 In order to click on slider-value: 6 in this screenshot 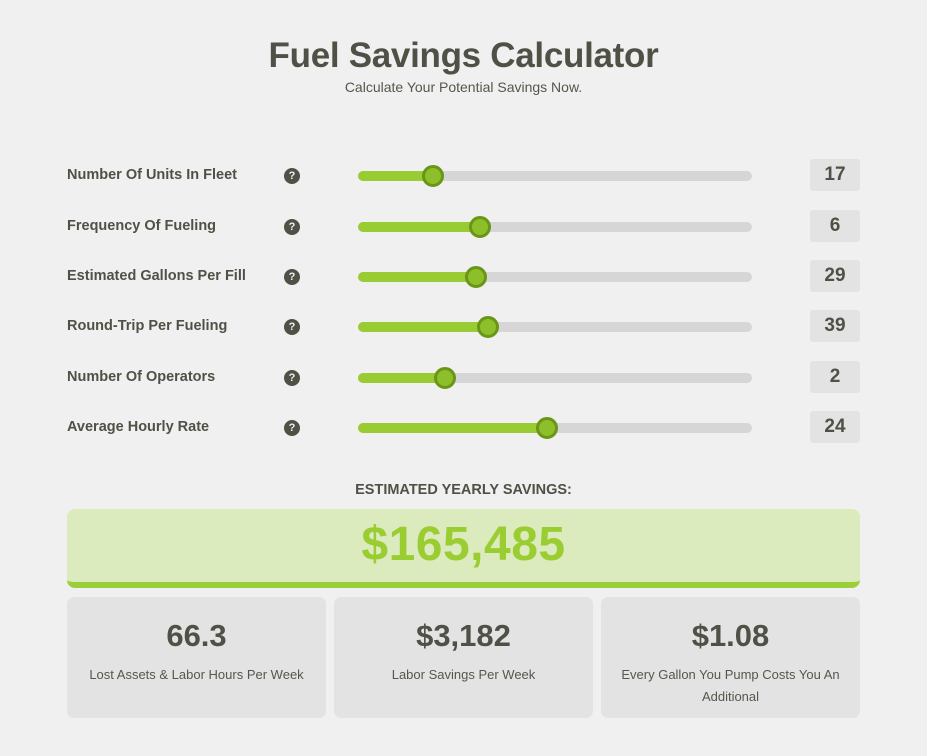, I will do `click(835, 226)`.